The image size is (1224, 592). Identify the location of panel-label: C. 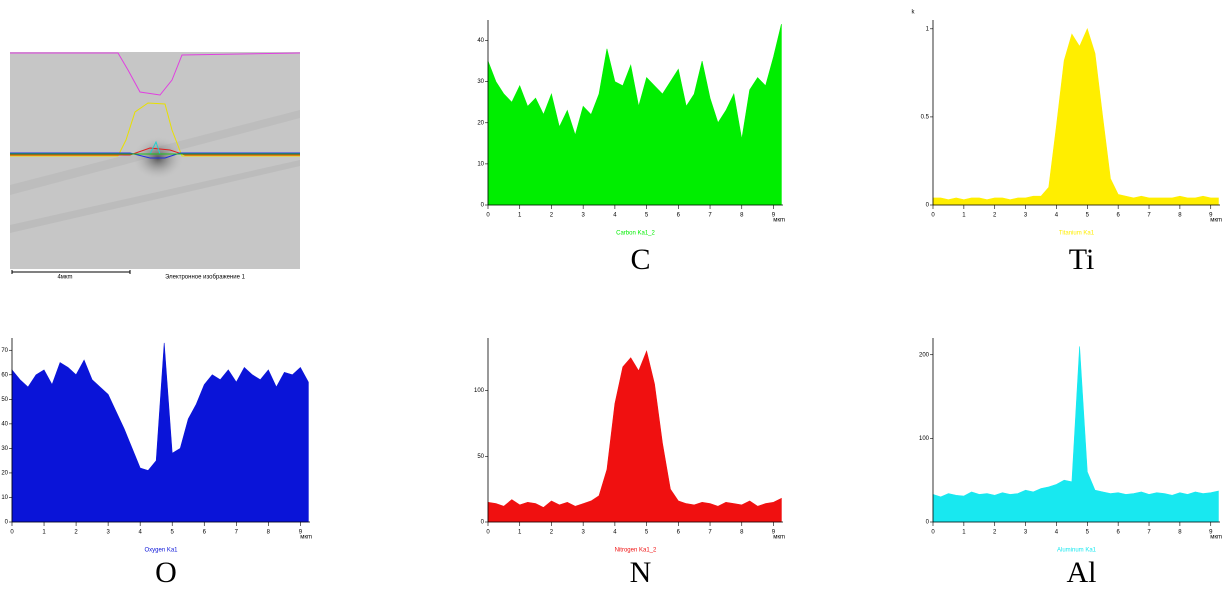
(640, 259).